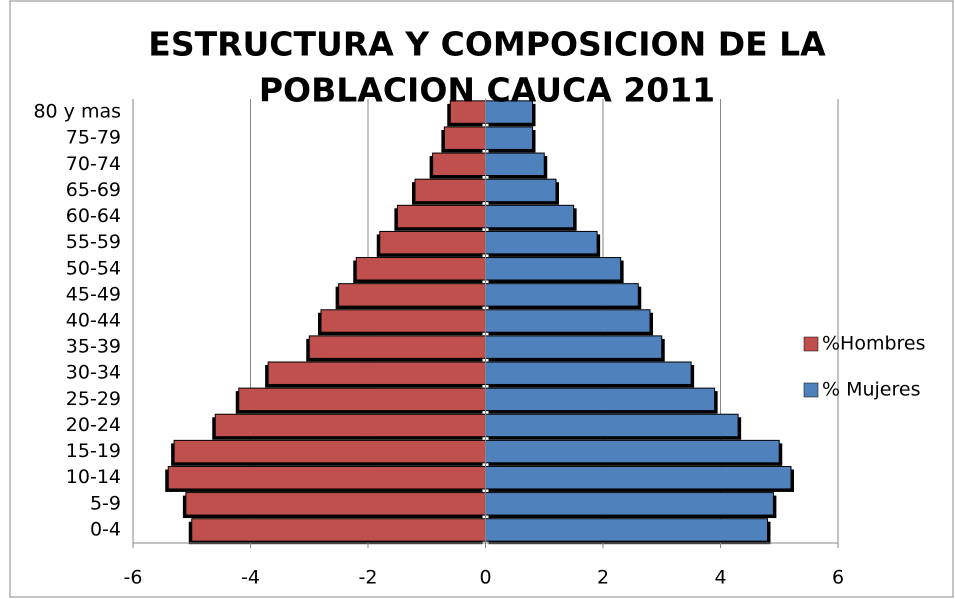 The width and height of the screenshot is (955, 599). What do you see at coordinates (105, 529) in the screenshot?
I see `y-tick-label: 0-4` at bounding box center [105, 529].